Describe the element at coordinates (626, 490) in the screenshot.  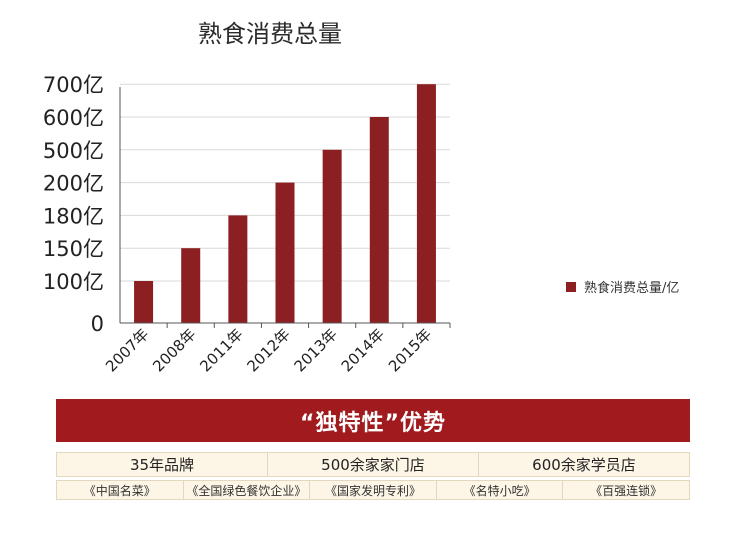
I see `honor-item: 《百强连锁》` at that location.